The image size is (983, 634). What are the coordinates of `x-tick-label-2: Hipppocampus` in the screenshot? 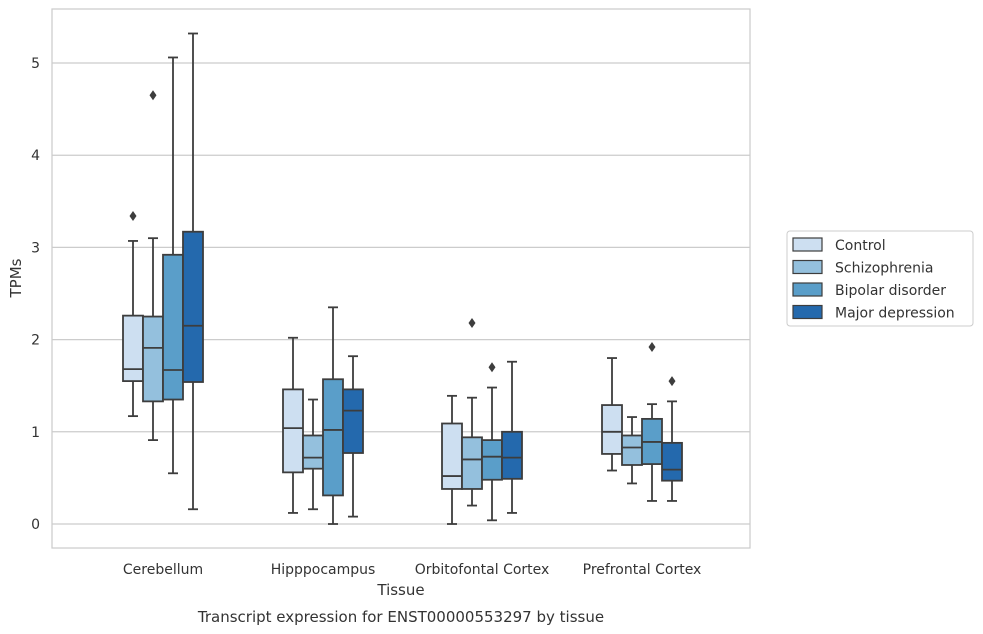 It's located at (323, 570).